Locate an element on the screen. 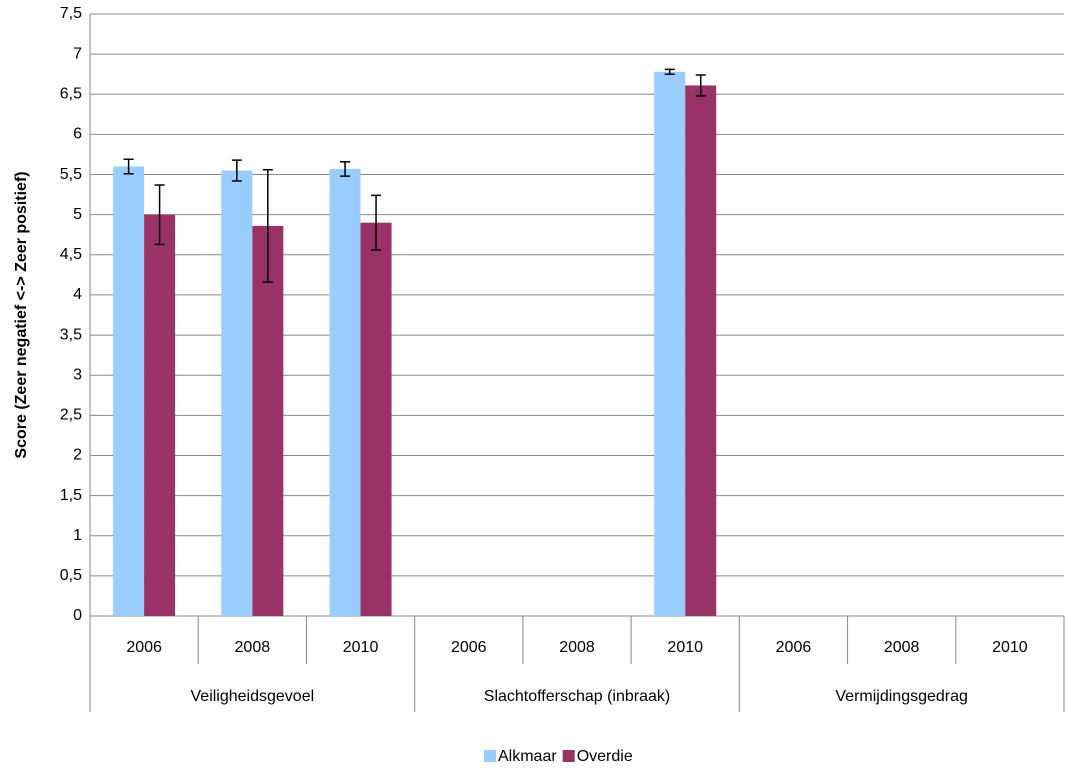  legend-label: Alkmaar is located at coordinates (527, 756).